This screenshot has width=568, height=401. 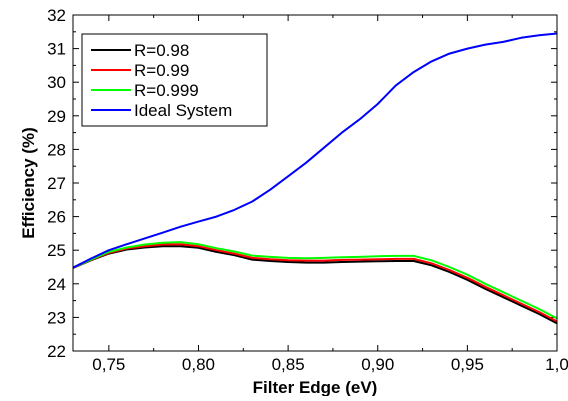 What do you see at coordinates (56, 183) in the screenshot?
I see `y-tick-label: 27` at bounding box center [56, 183].